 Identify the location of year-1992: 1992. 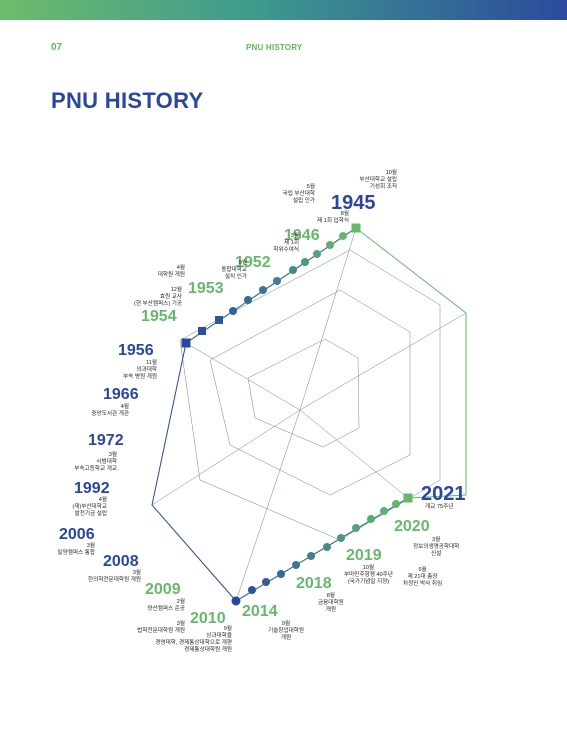
(92, 488).